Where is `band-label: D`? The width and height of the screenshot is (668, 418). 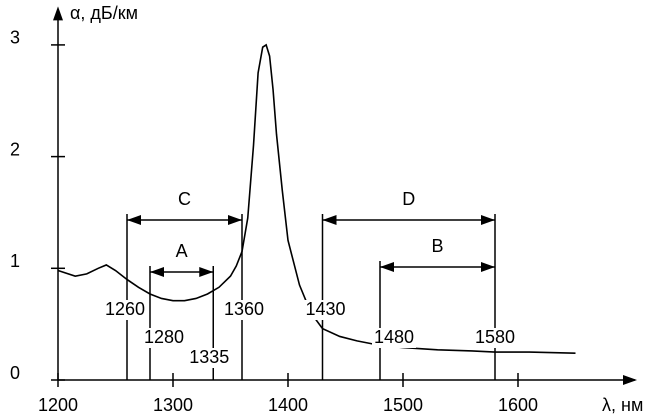 band-label: D is located at coordinates (408, 199).